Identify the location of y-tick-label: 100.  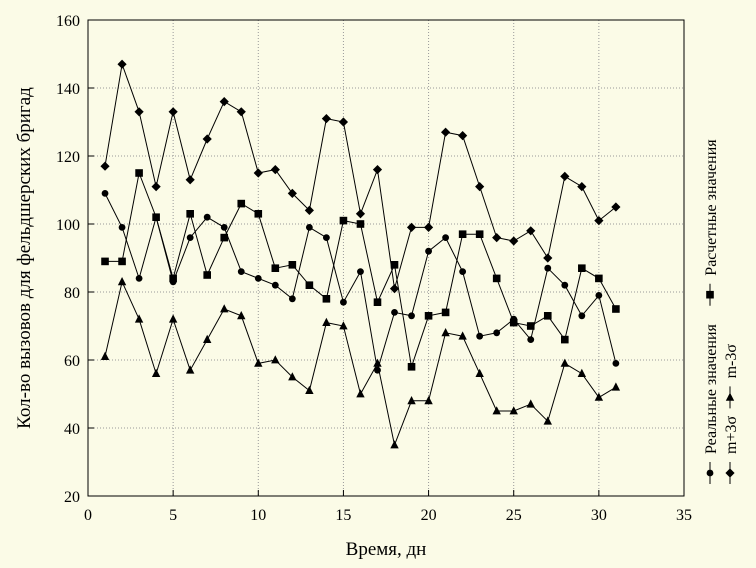
(68, 225).